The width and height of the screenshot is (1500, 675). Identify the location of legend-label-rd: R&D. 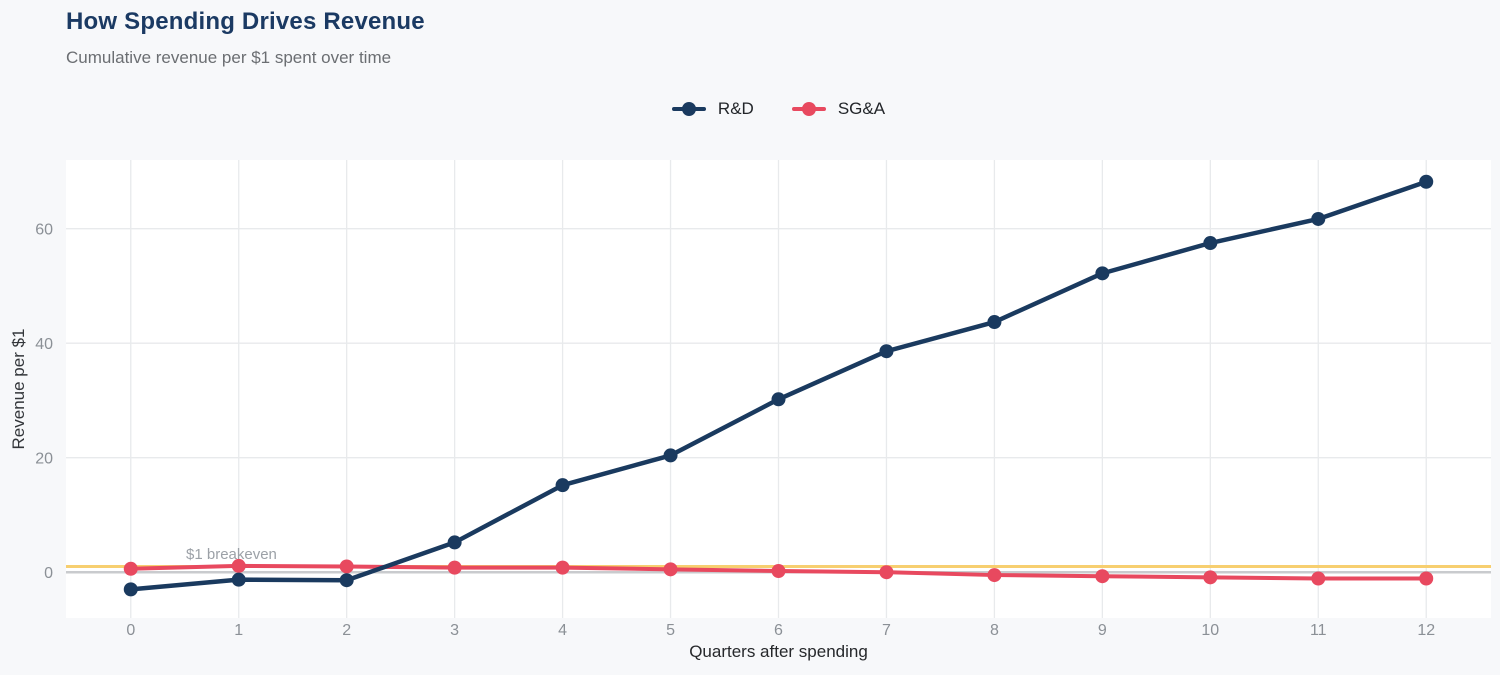
(735, 108).